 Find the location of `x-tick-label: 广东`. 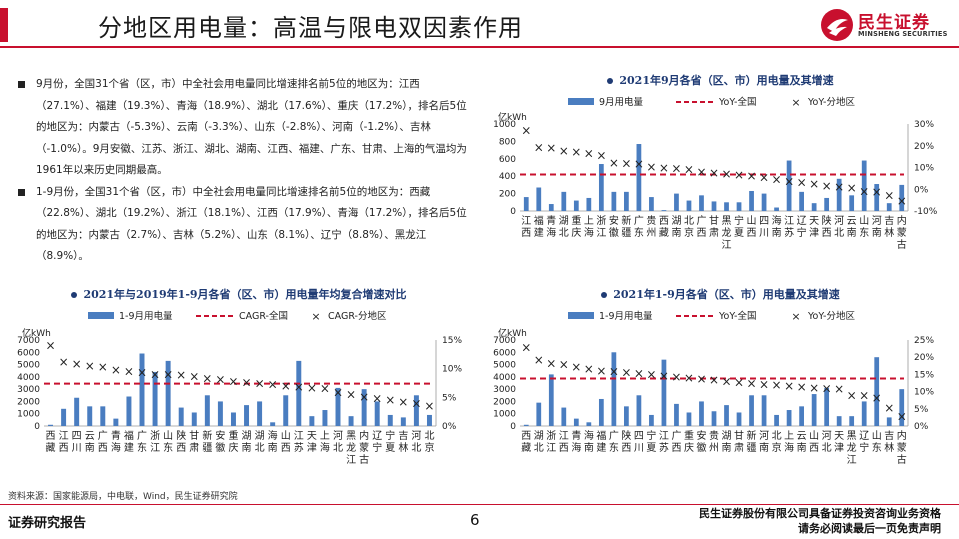

x-tick-label: 广东 is located at coordinates (639, 227).